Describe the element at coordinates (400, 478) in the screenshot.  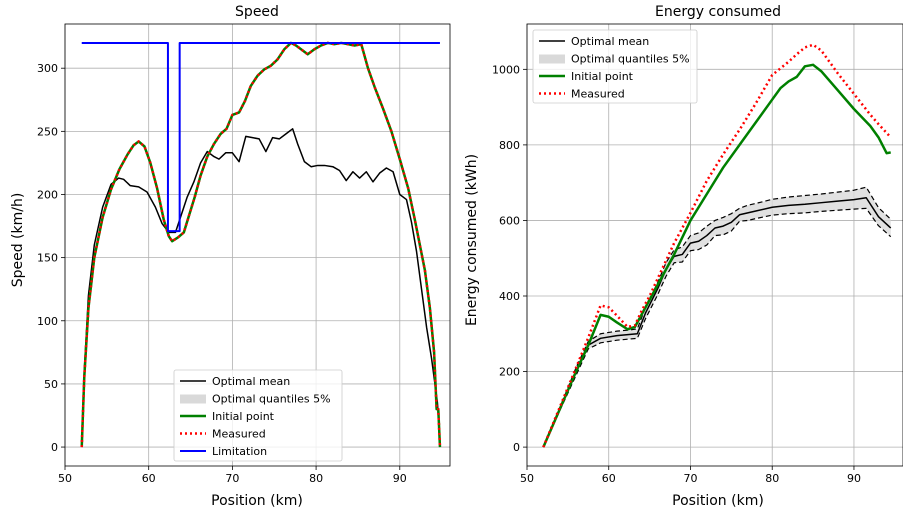
I see `speed-x-tick-label: 90` at that location.